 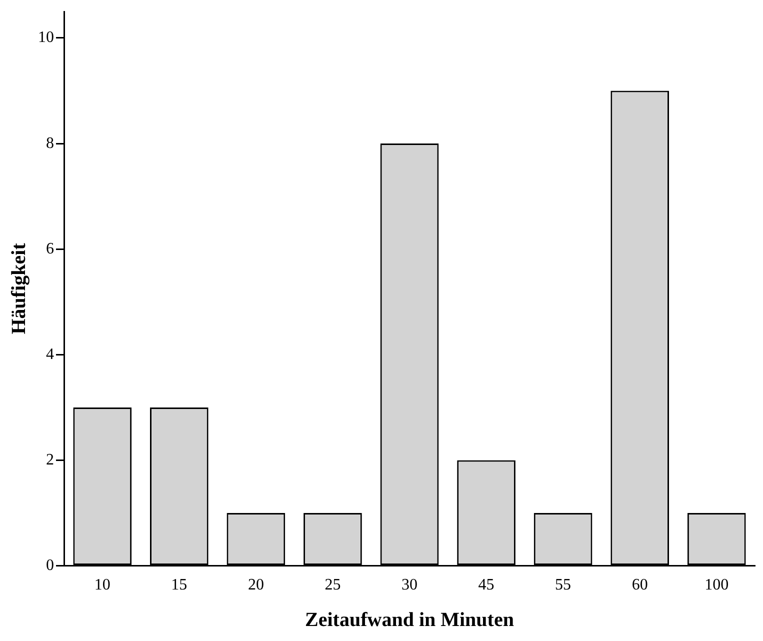 I want to click on y-tick-label: 4, so click(x=50, y=354).